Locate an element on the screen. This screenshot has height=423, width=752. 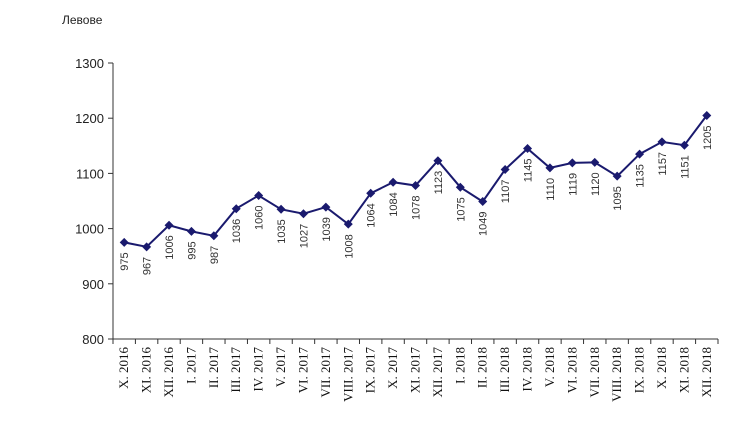
data-label: 1110 is located at coordinates (551, 189).